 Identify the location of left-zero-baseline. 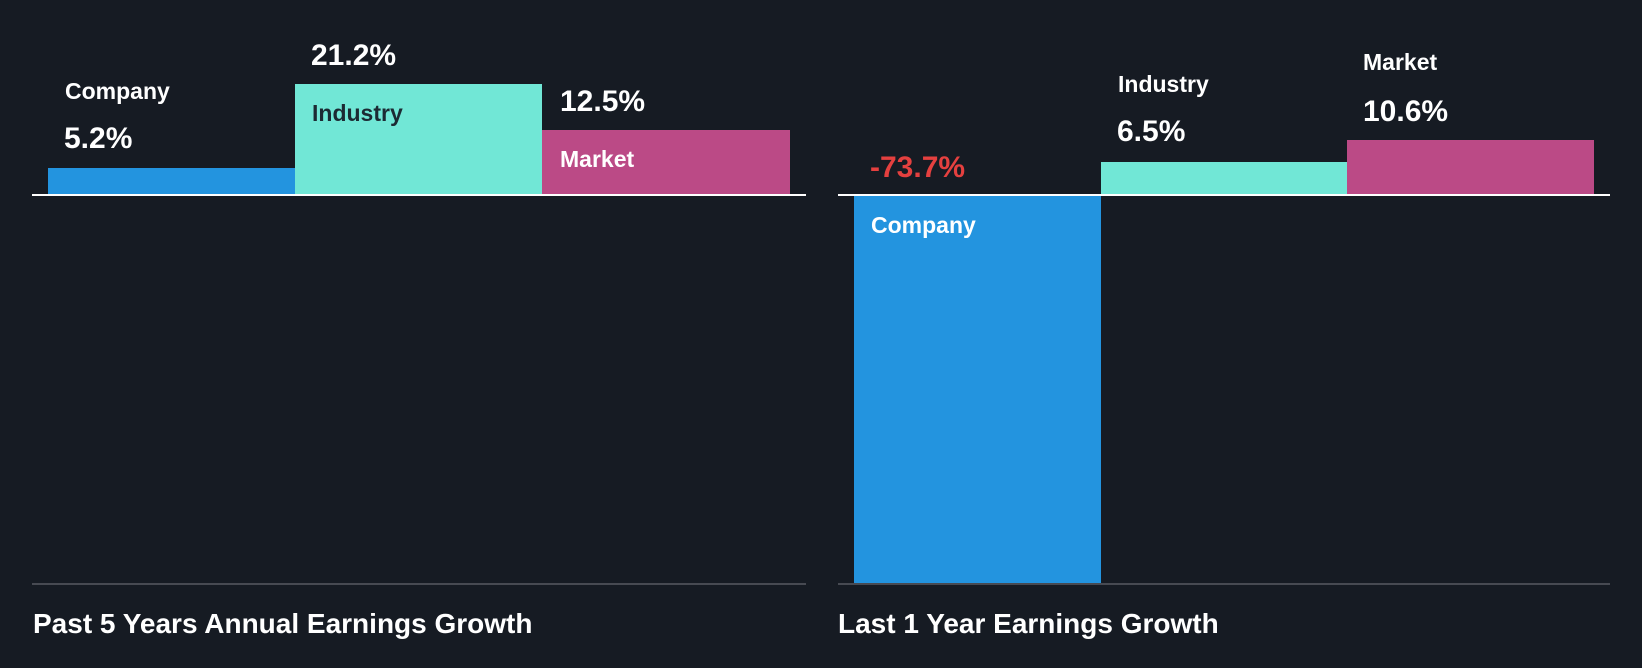
(419, 195).